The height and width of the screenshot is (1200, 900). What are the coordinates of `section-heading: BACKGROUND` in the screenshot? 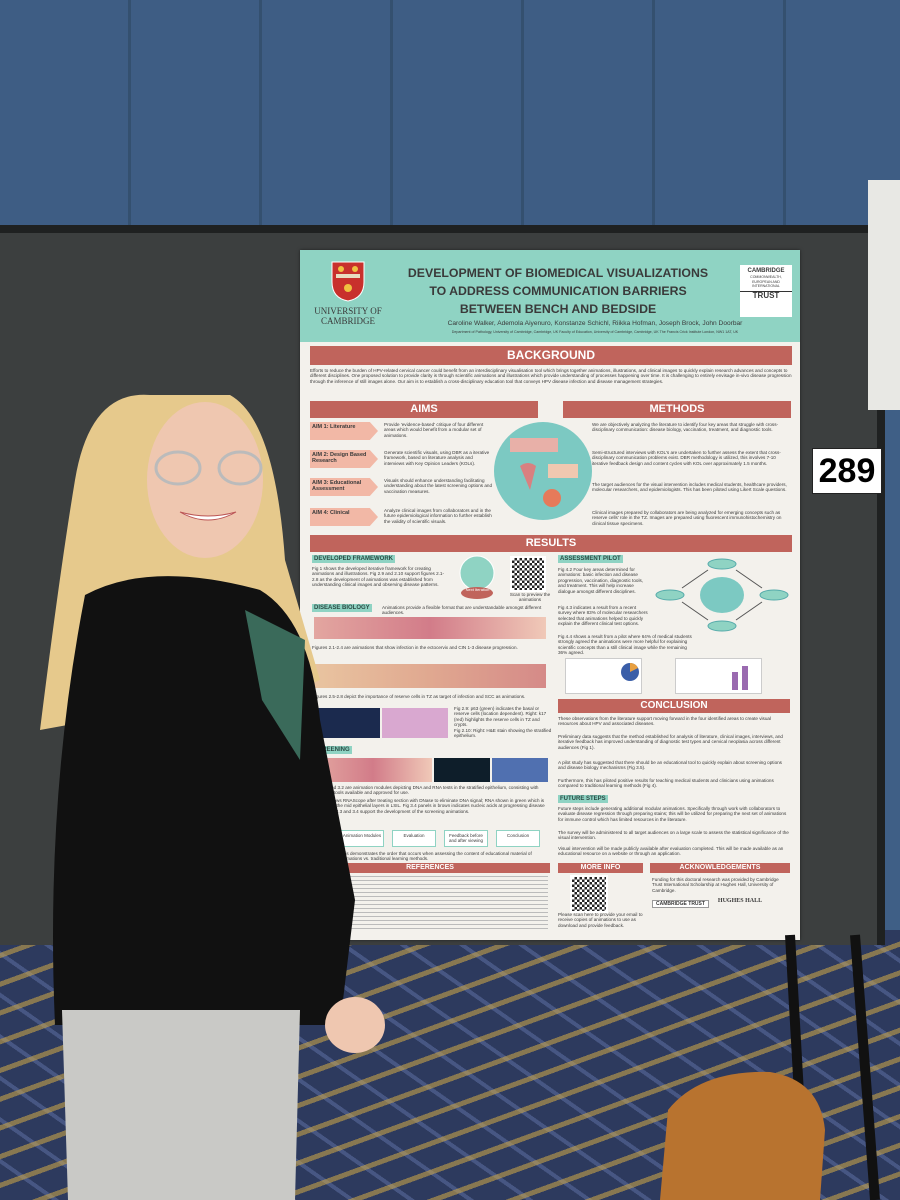 It's located at (551, 355).